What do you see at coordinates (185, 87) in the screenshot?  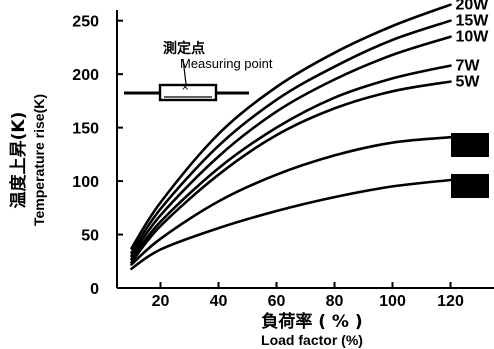 I see `measuring-mark-icon: ×` at bounding box center [185, 87].